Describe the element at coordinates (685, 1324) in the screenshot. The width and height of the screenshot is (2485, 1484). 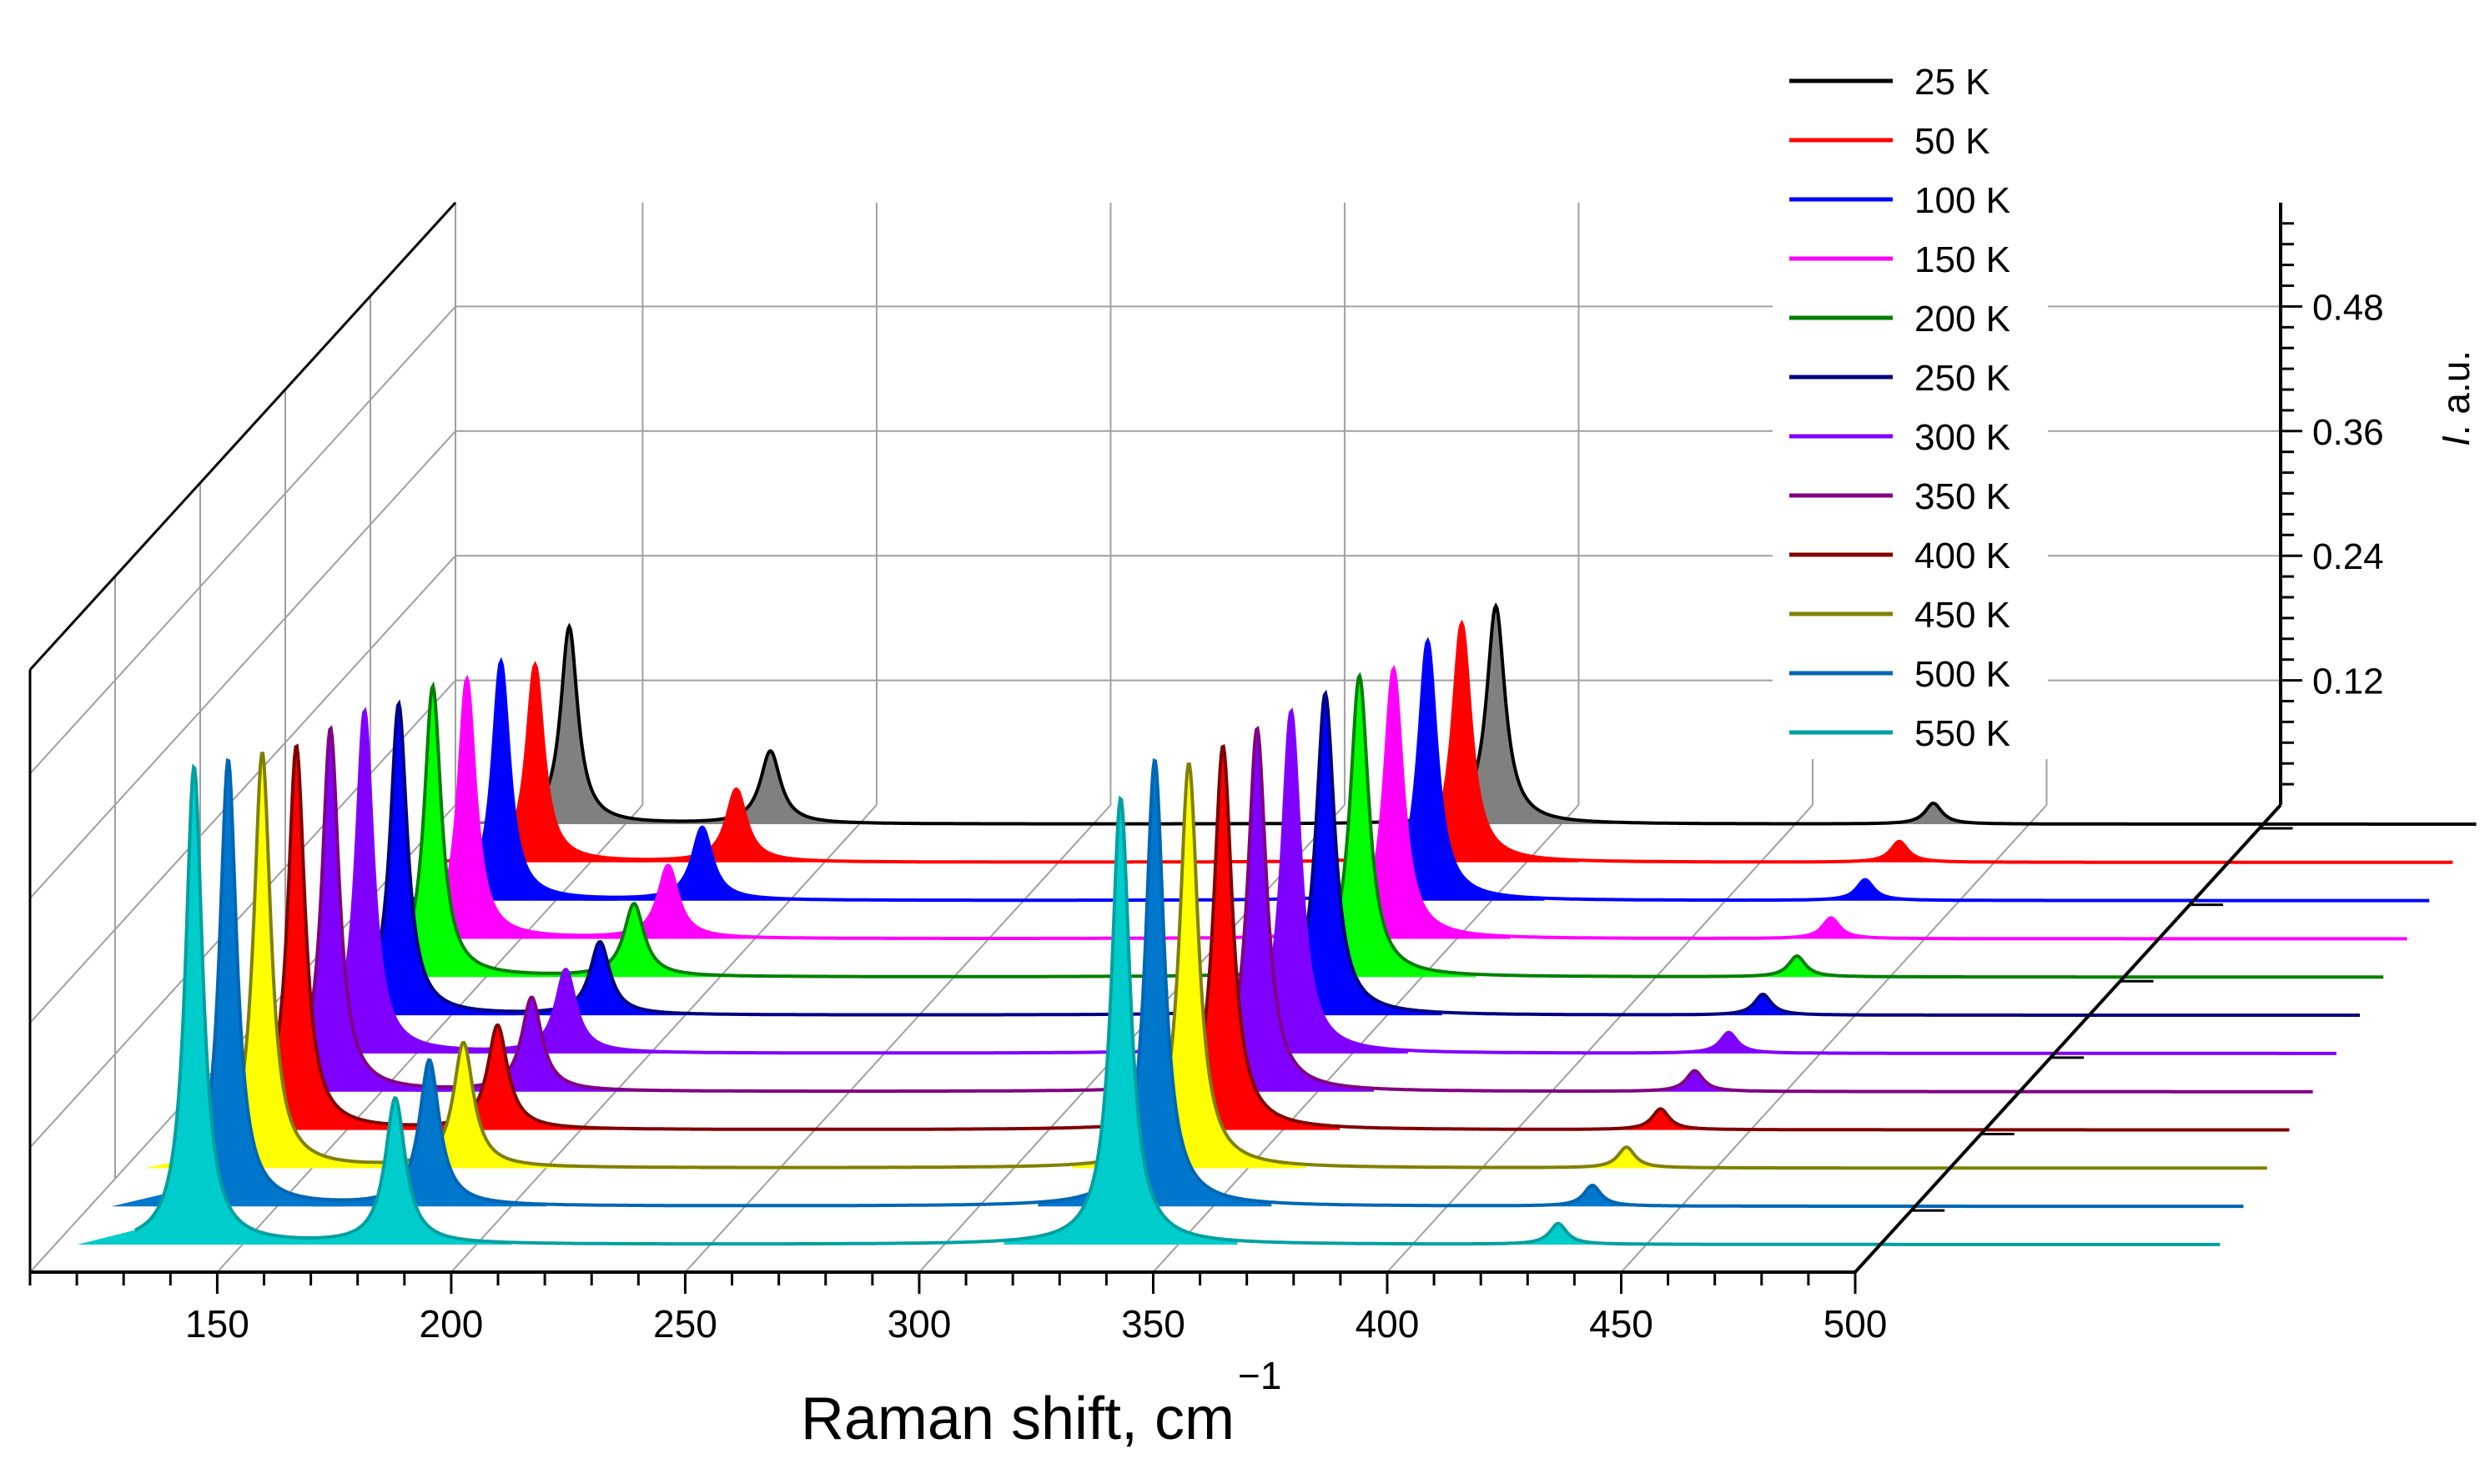
I see `x-tick-label: 250` at that location.